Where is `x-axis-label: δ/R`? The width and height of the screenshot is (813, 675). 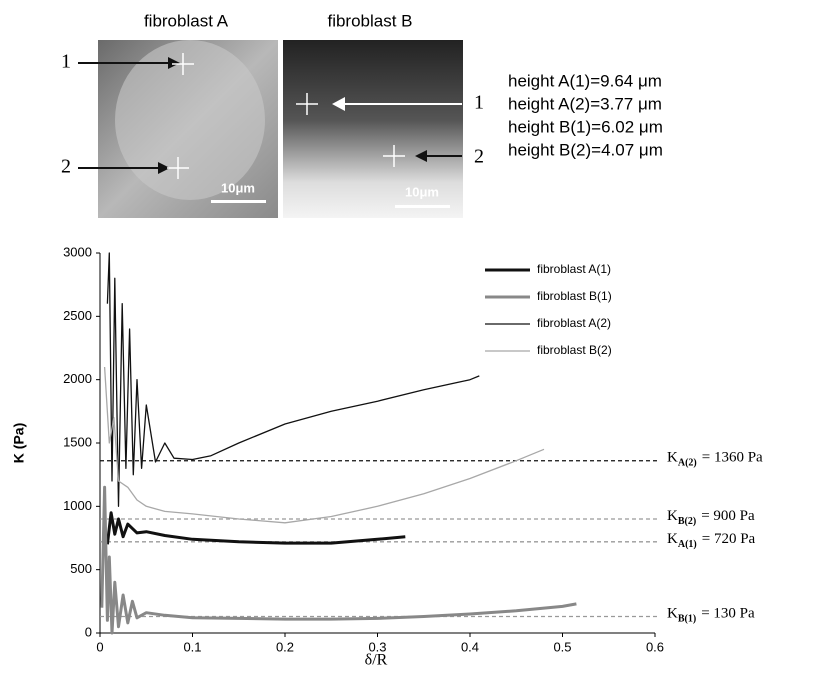
x-axis-label: δ/R is located at coordinates (376, 660).